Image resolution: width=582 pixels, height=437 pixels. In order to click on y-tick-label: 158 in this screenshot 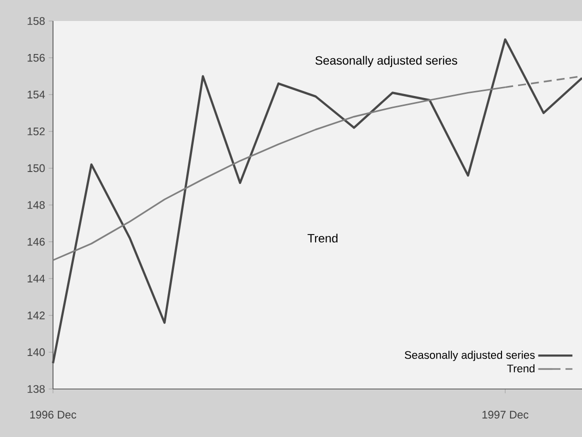, I will do `click(36, 21)`.